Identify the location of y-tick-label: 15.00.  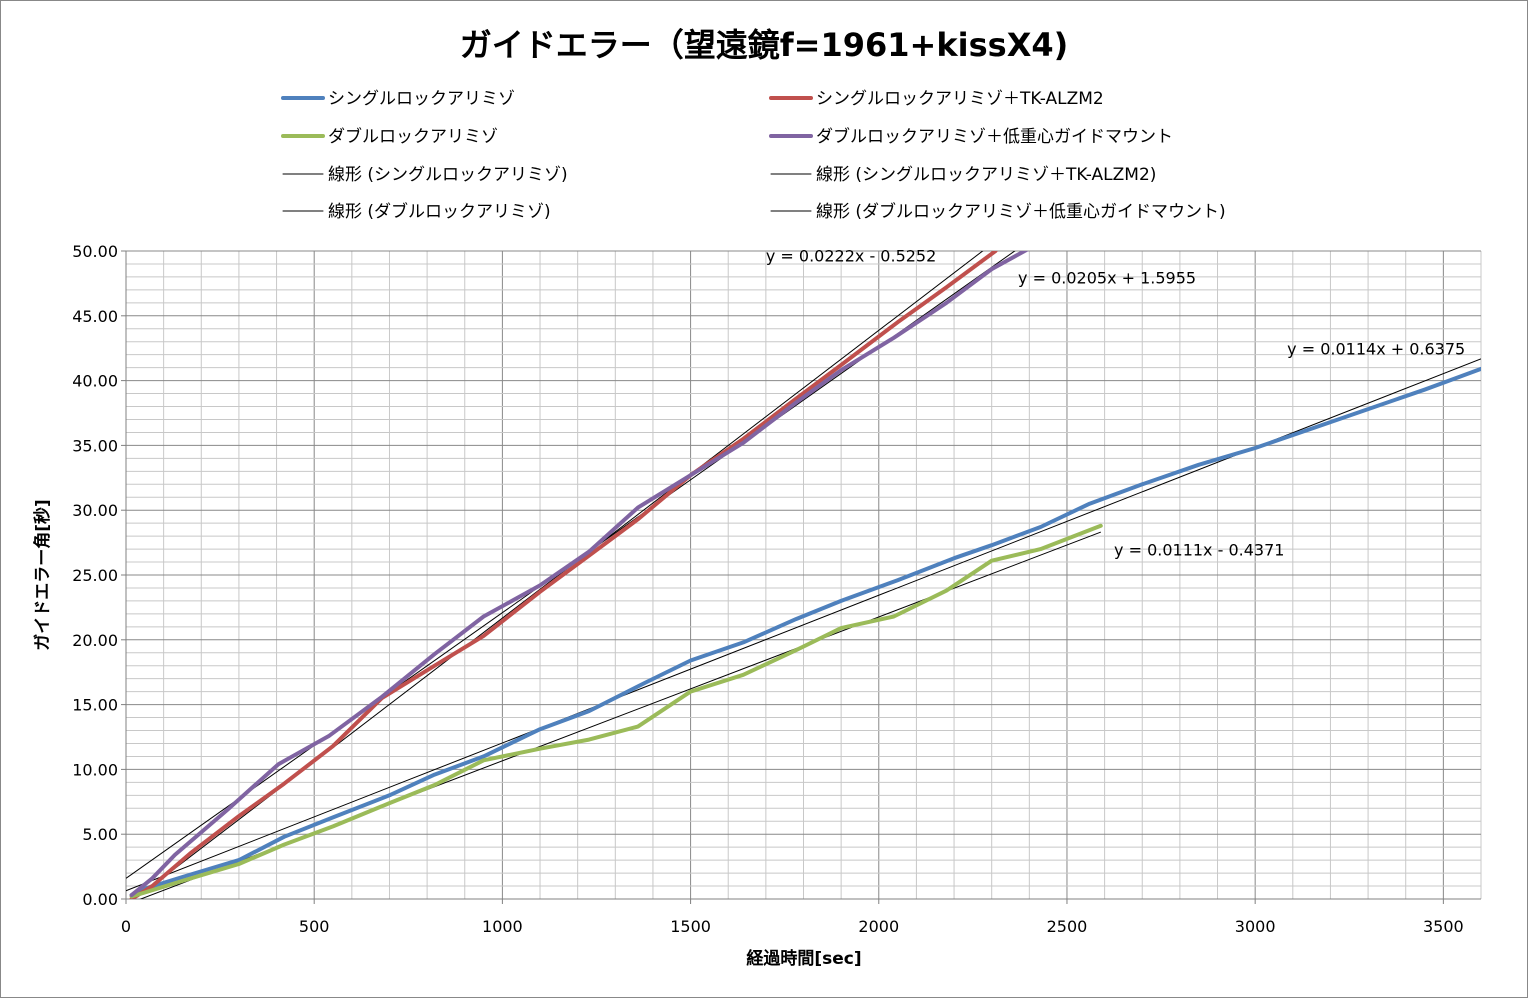
(95, 705).